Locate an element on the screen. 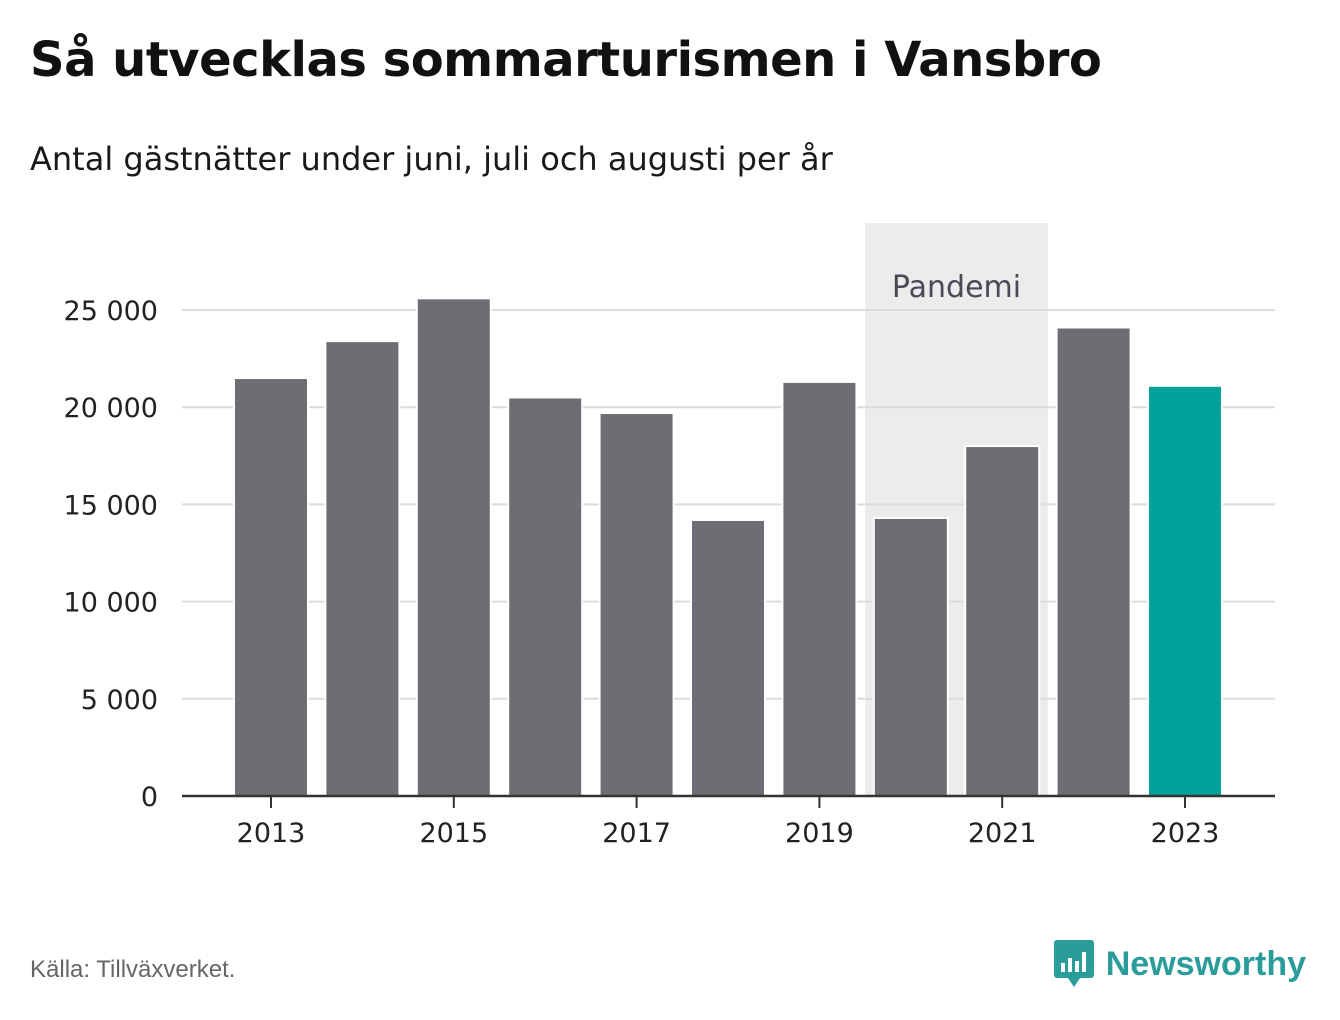  bar-2022 is located at coordinates (1093, 561).